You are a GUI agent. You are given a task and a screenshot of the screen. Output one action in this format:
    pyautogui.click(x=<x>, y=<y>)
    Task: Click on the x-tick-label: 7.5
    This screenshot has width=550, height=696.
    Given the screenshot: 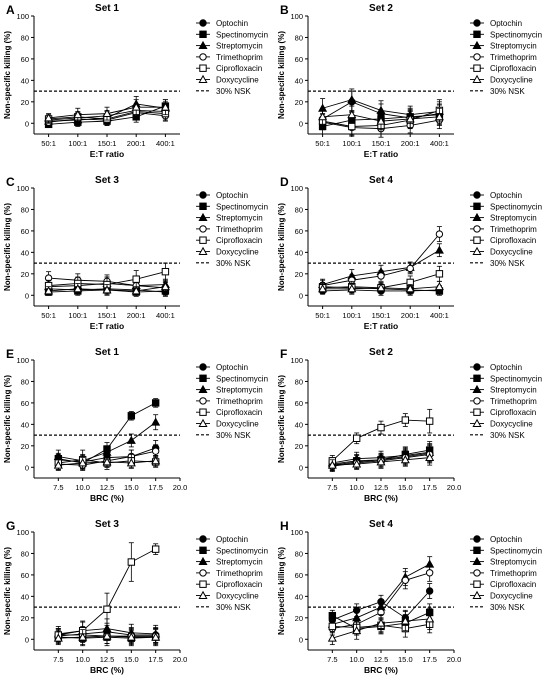 What is the action you would take?
    pyautogui.click(x=58, y=487)
    